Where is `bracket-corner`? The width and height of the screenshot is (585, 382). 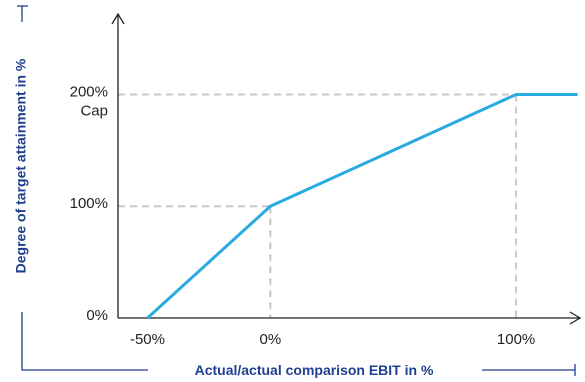 bracket-corner is located at coordinates (84, 341).